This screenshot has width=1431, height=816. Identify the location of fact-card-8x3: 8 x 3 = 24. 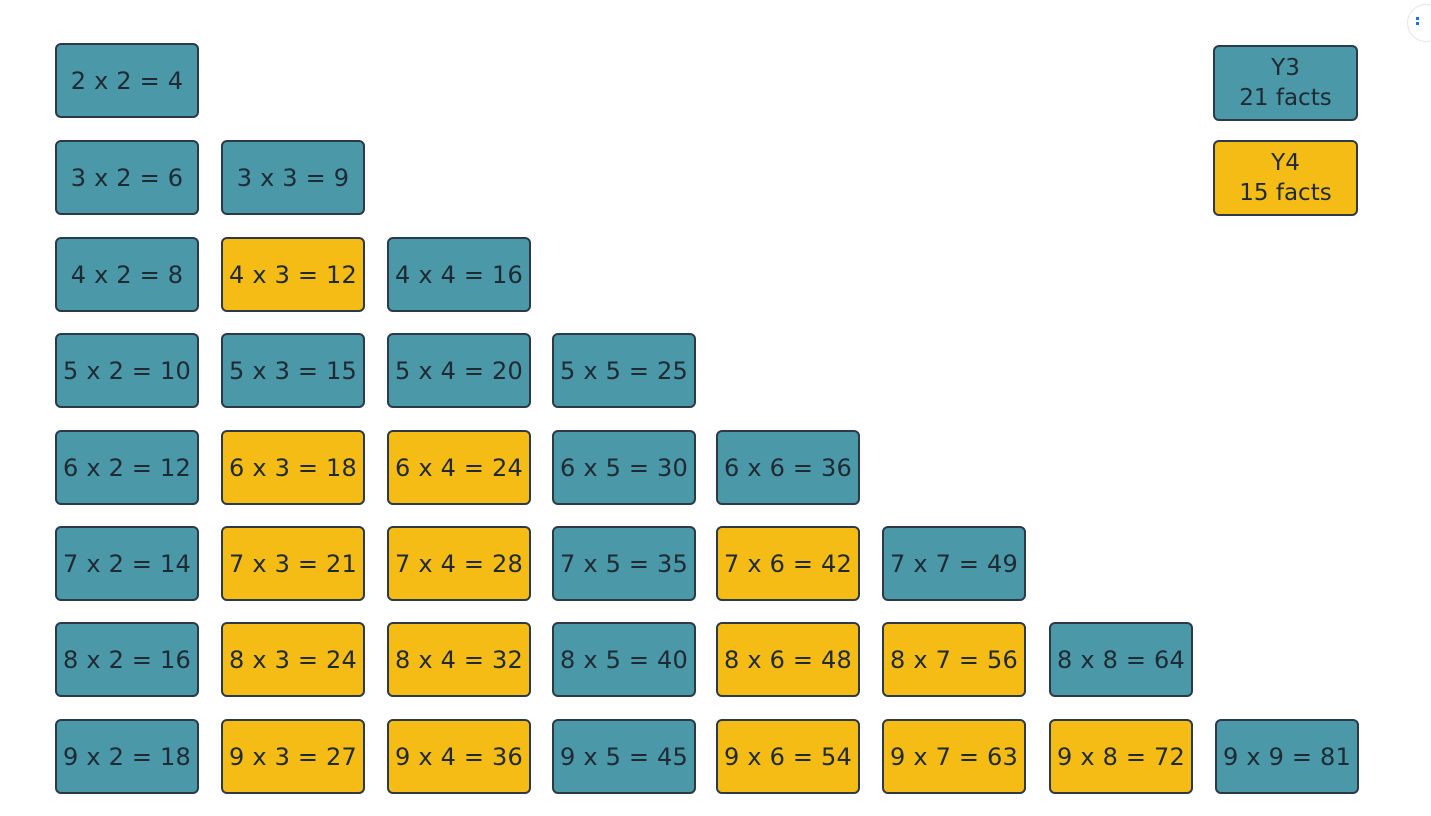
(293, 659).